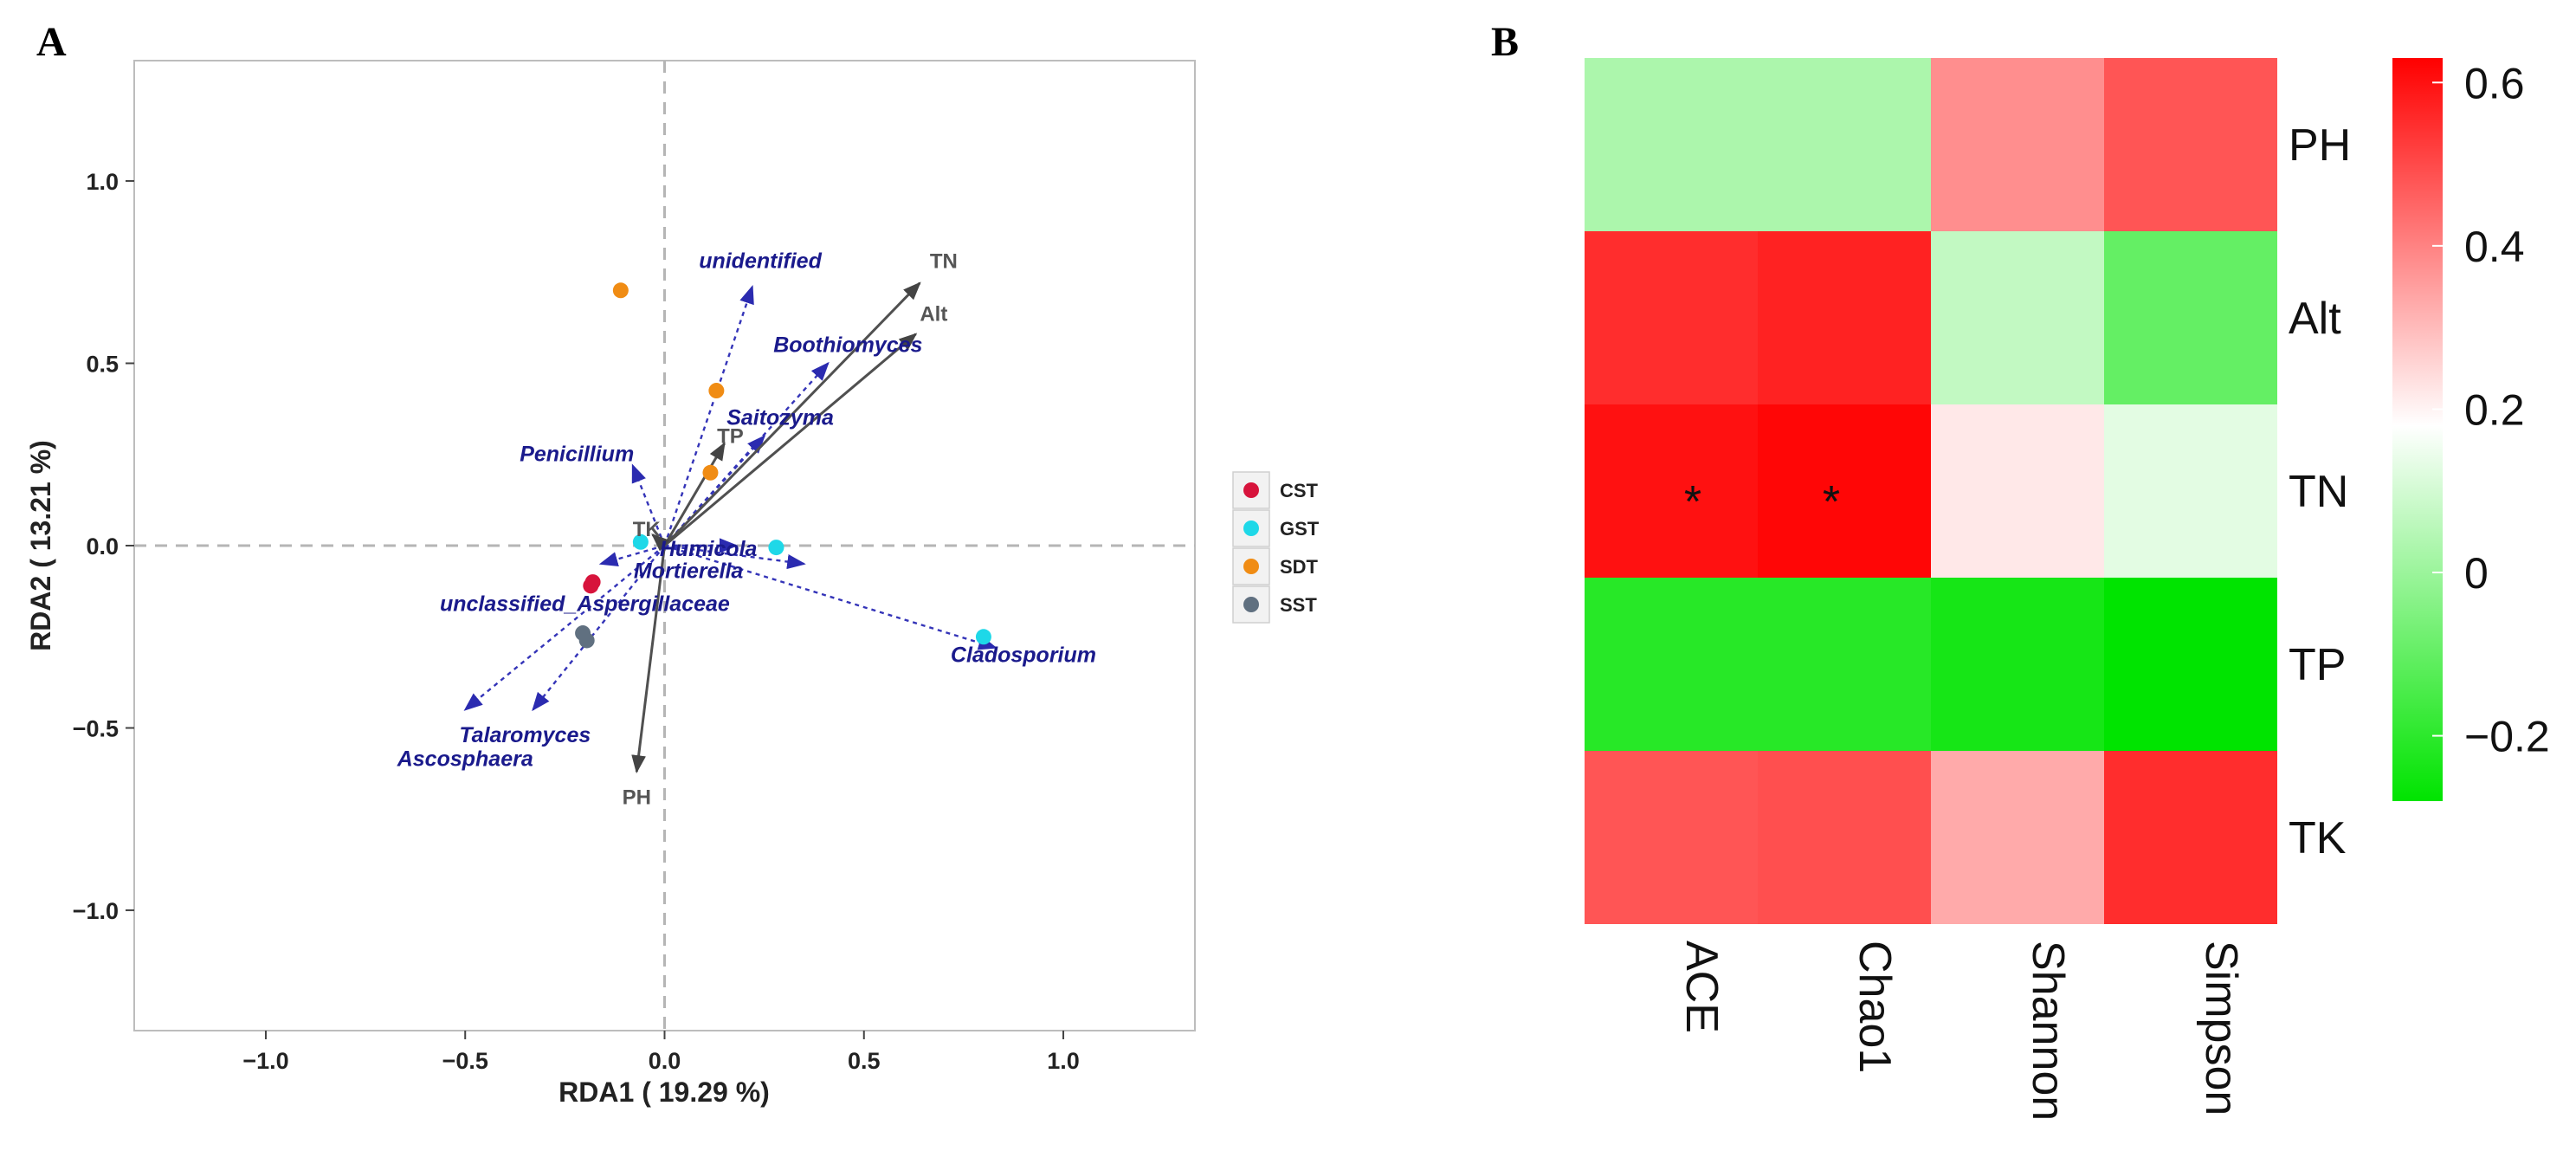 This screenshot has width=2576, height=1151. I want to click on rda-x-tick-label: 0.5, so click(864, 1061).